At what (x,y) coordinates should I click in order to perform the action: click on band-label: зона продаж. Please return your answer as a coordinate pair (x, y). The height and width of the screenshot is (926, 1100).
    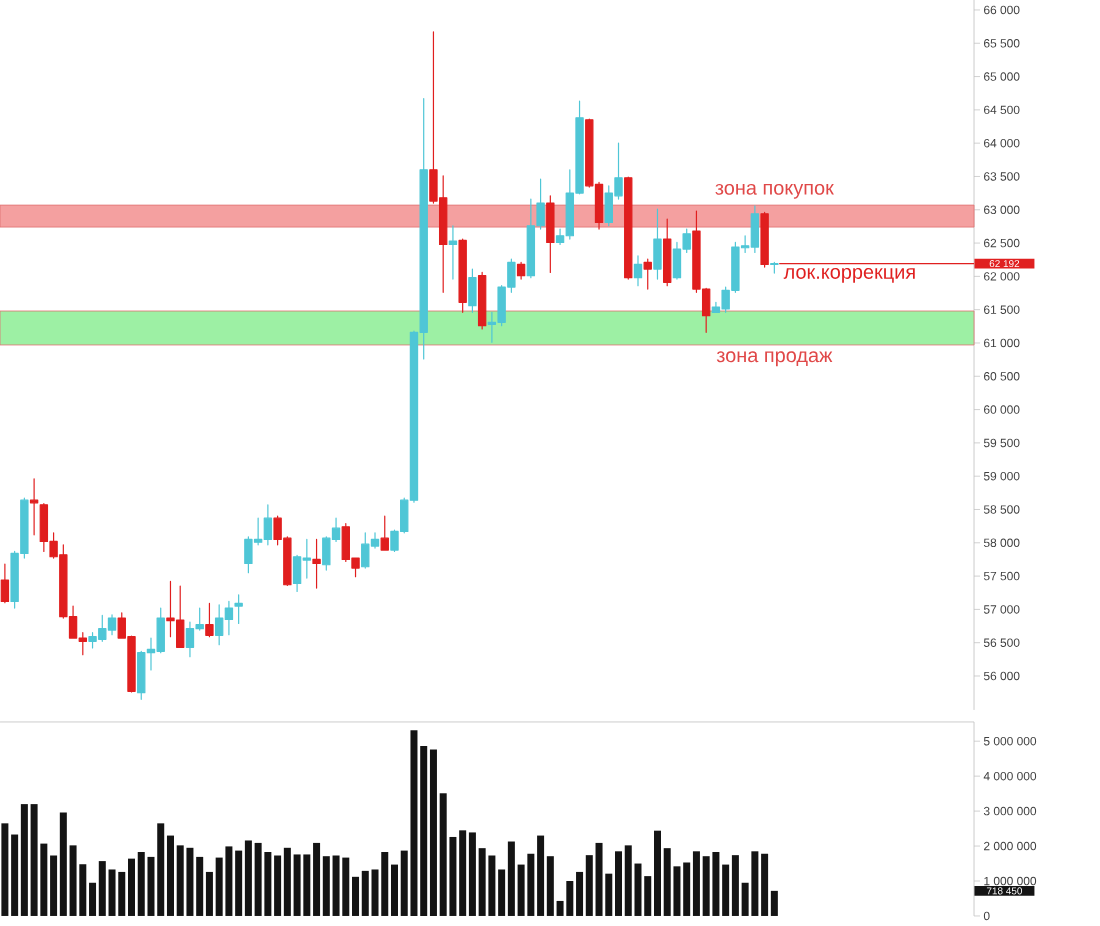
    Looking at the image, I should click on (774, 359).